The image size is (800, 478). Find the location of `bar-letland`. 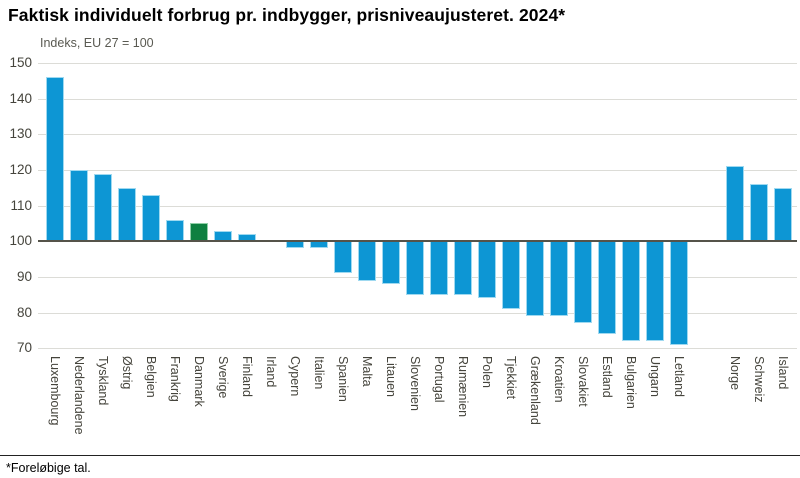

bar-letland is located at coordinates (679, 293).